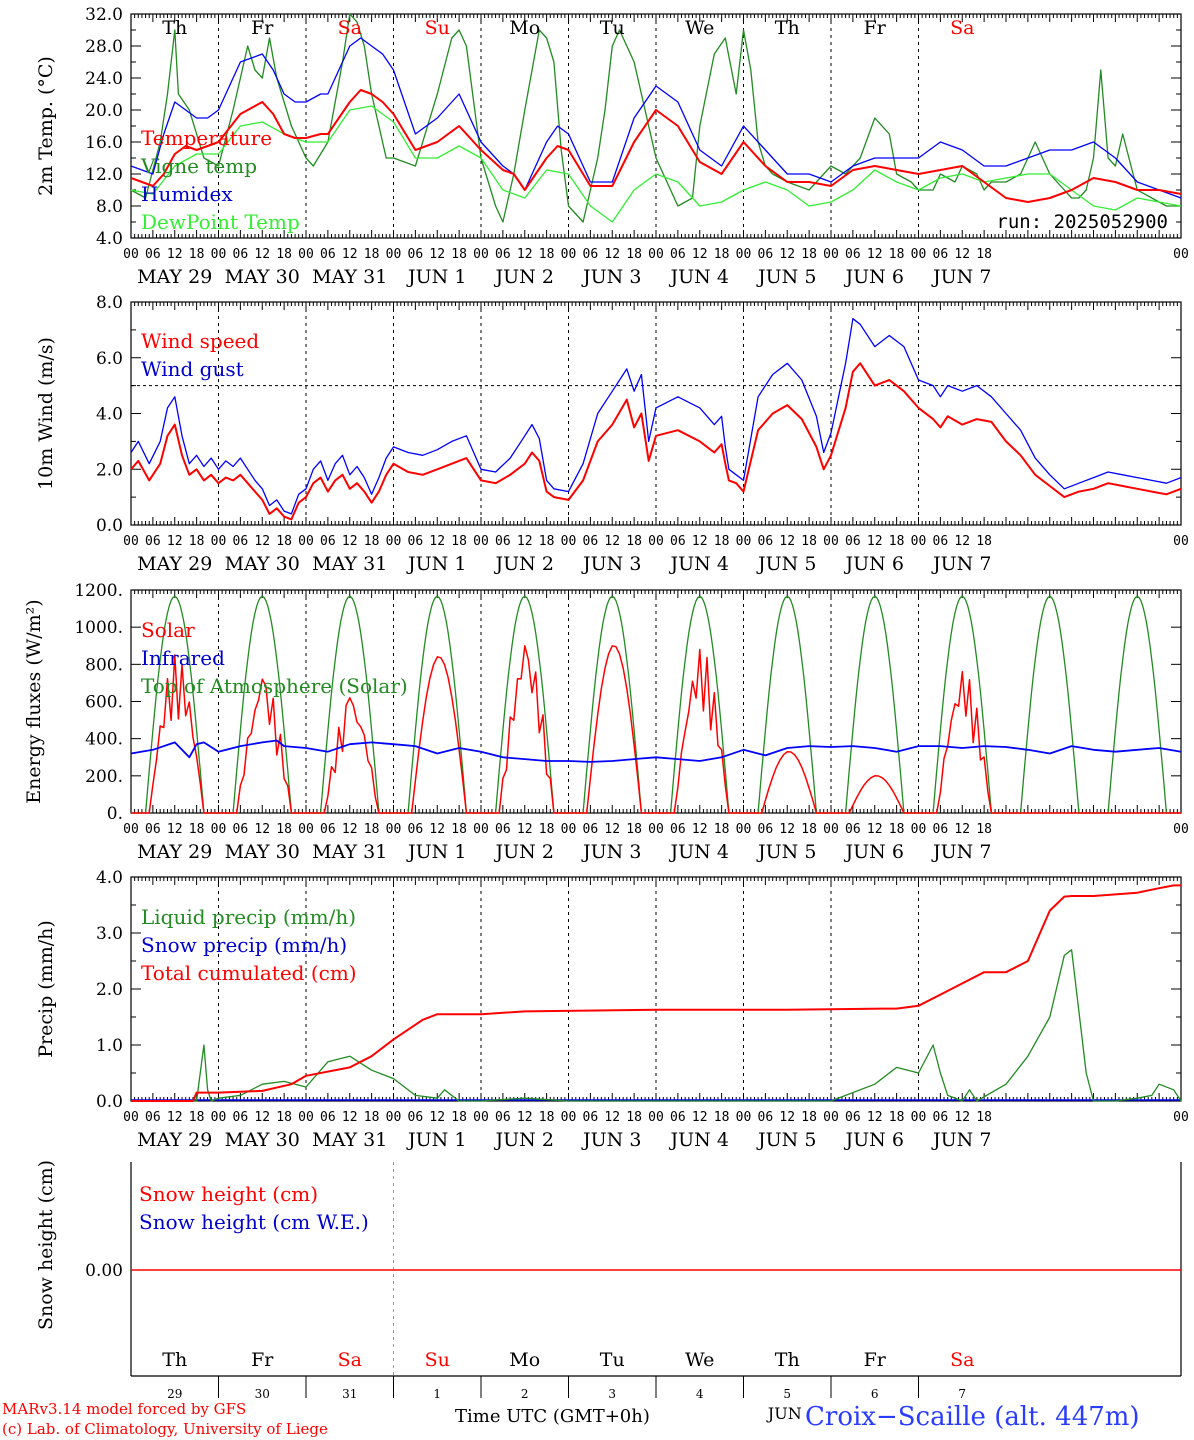 This screenshot has height=1440, width=1194. Describe the element at coordinates (972, 1417) in the screenshot. I see `location-title: Croix−Scaille (alt. 447m)` at that location.